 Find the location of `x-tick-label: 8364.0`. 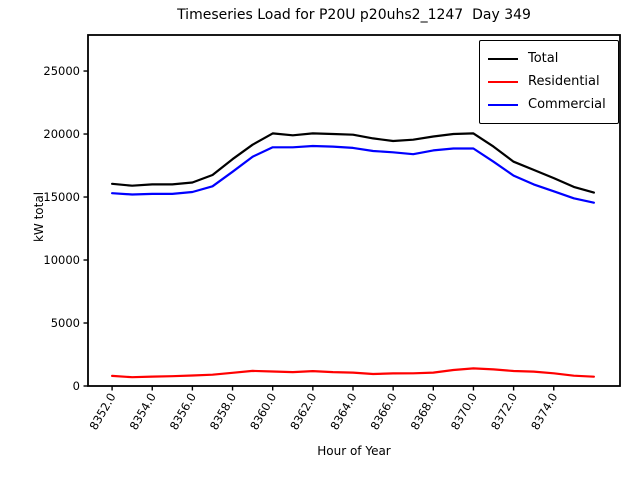

x-tick-label: 8364.0 is located at coordinates (343, 412).